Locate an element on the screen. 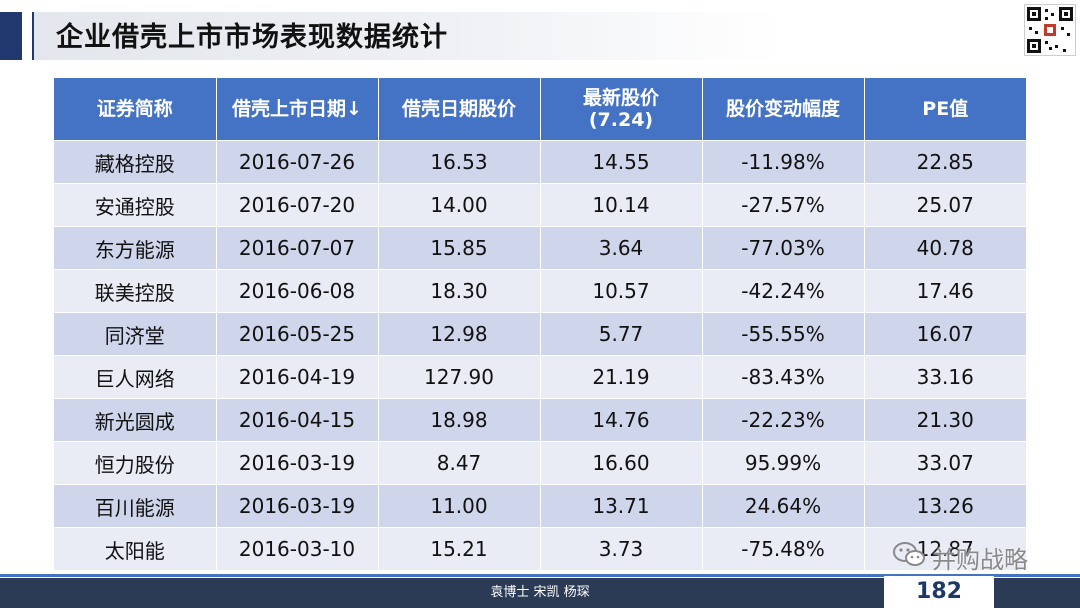  cell-listing-price: 16.53 is located at coordinates (459, 162).